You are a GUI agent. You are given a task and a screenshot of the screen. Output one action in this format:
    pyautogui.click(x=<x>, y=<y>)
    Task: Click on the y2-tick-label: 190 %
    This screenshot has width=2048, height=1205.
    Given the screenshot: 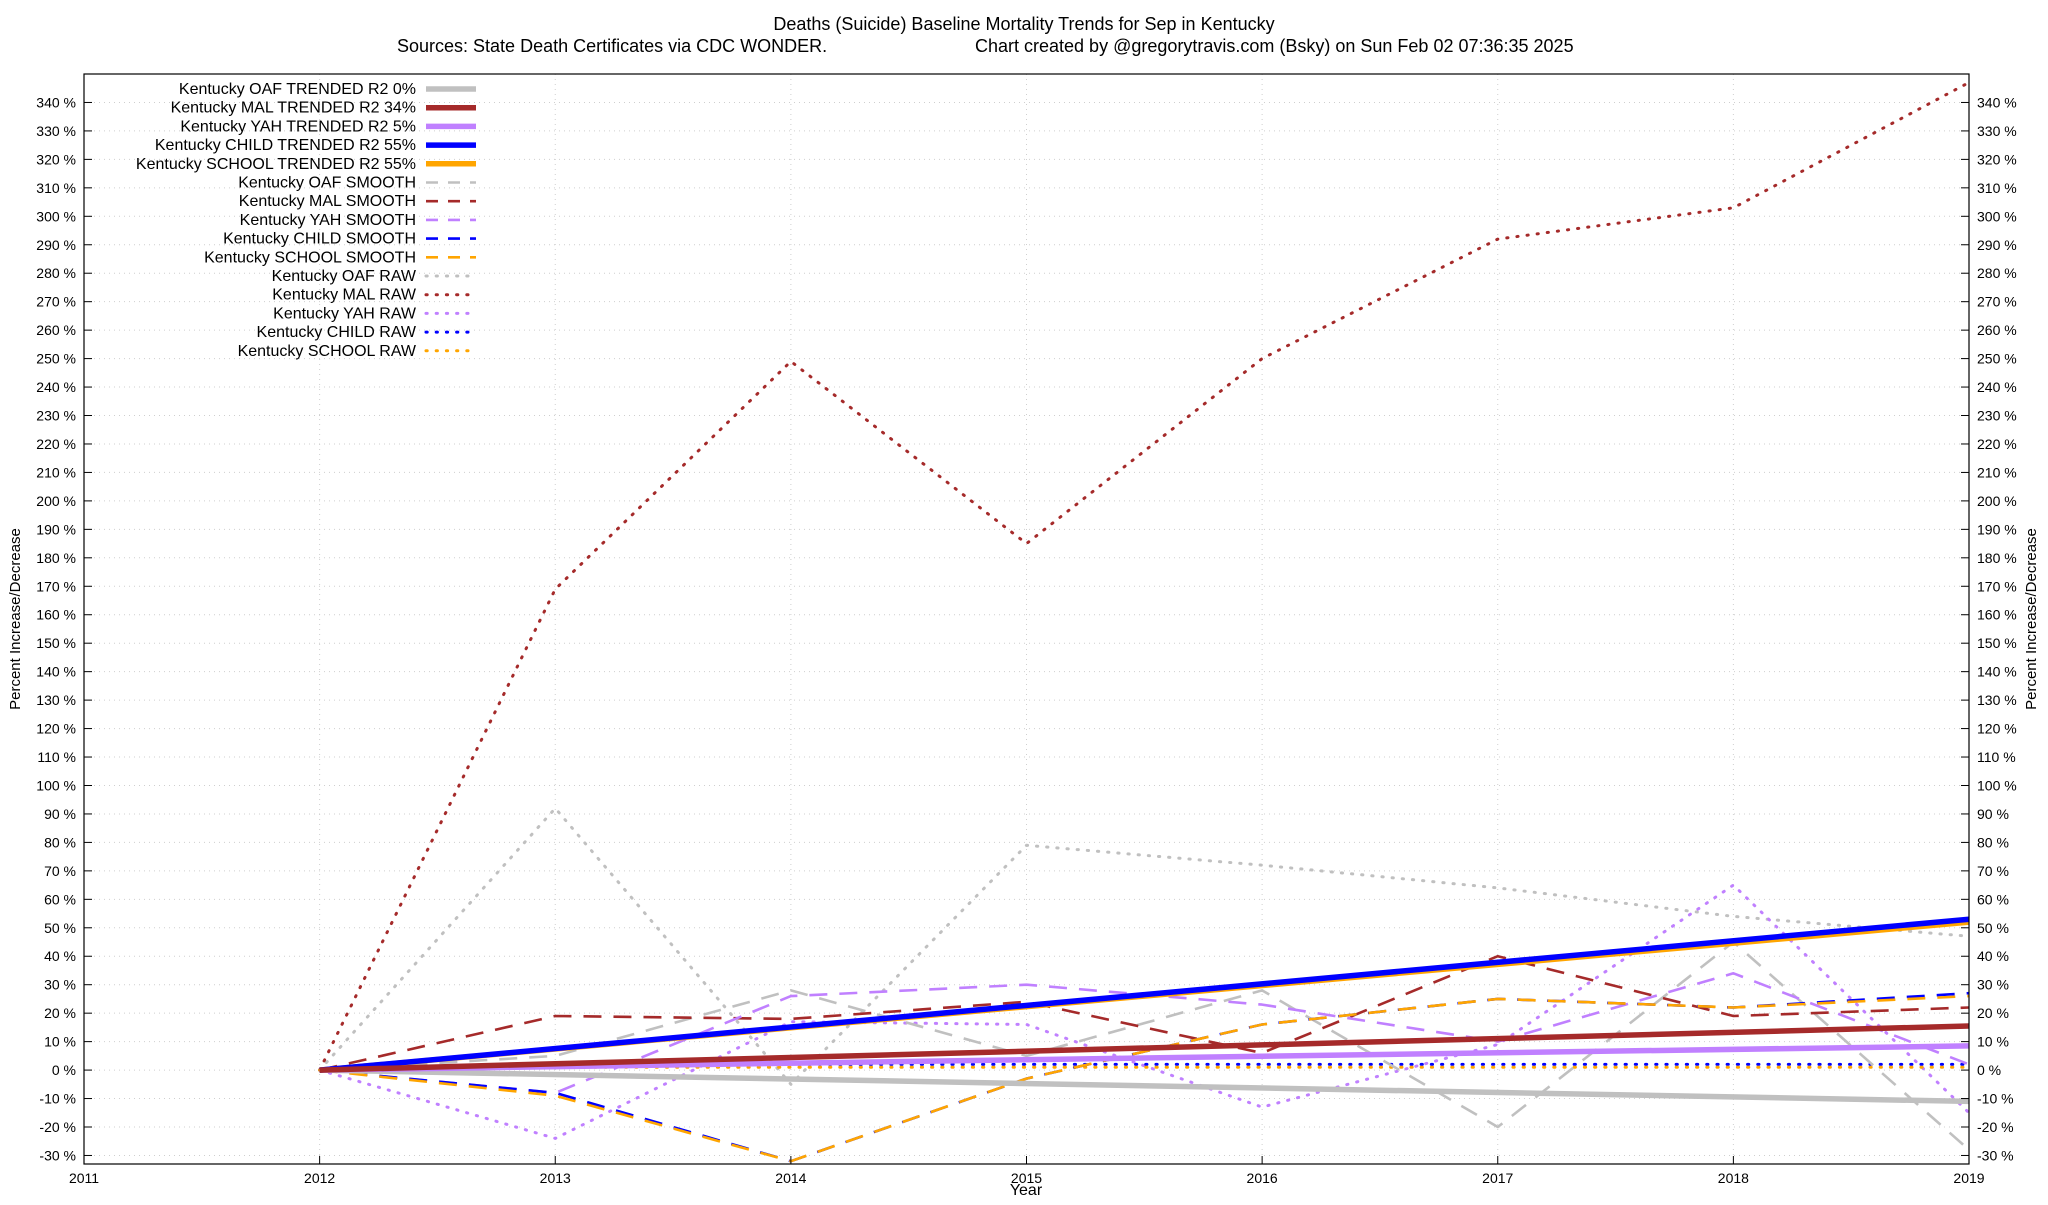 What is the action you would take?
    pyautogui.click(x=1997, y=529)
    